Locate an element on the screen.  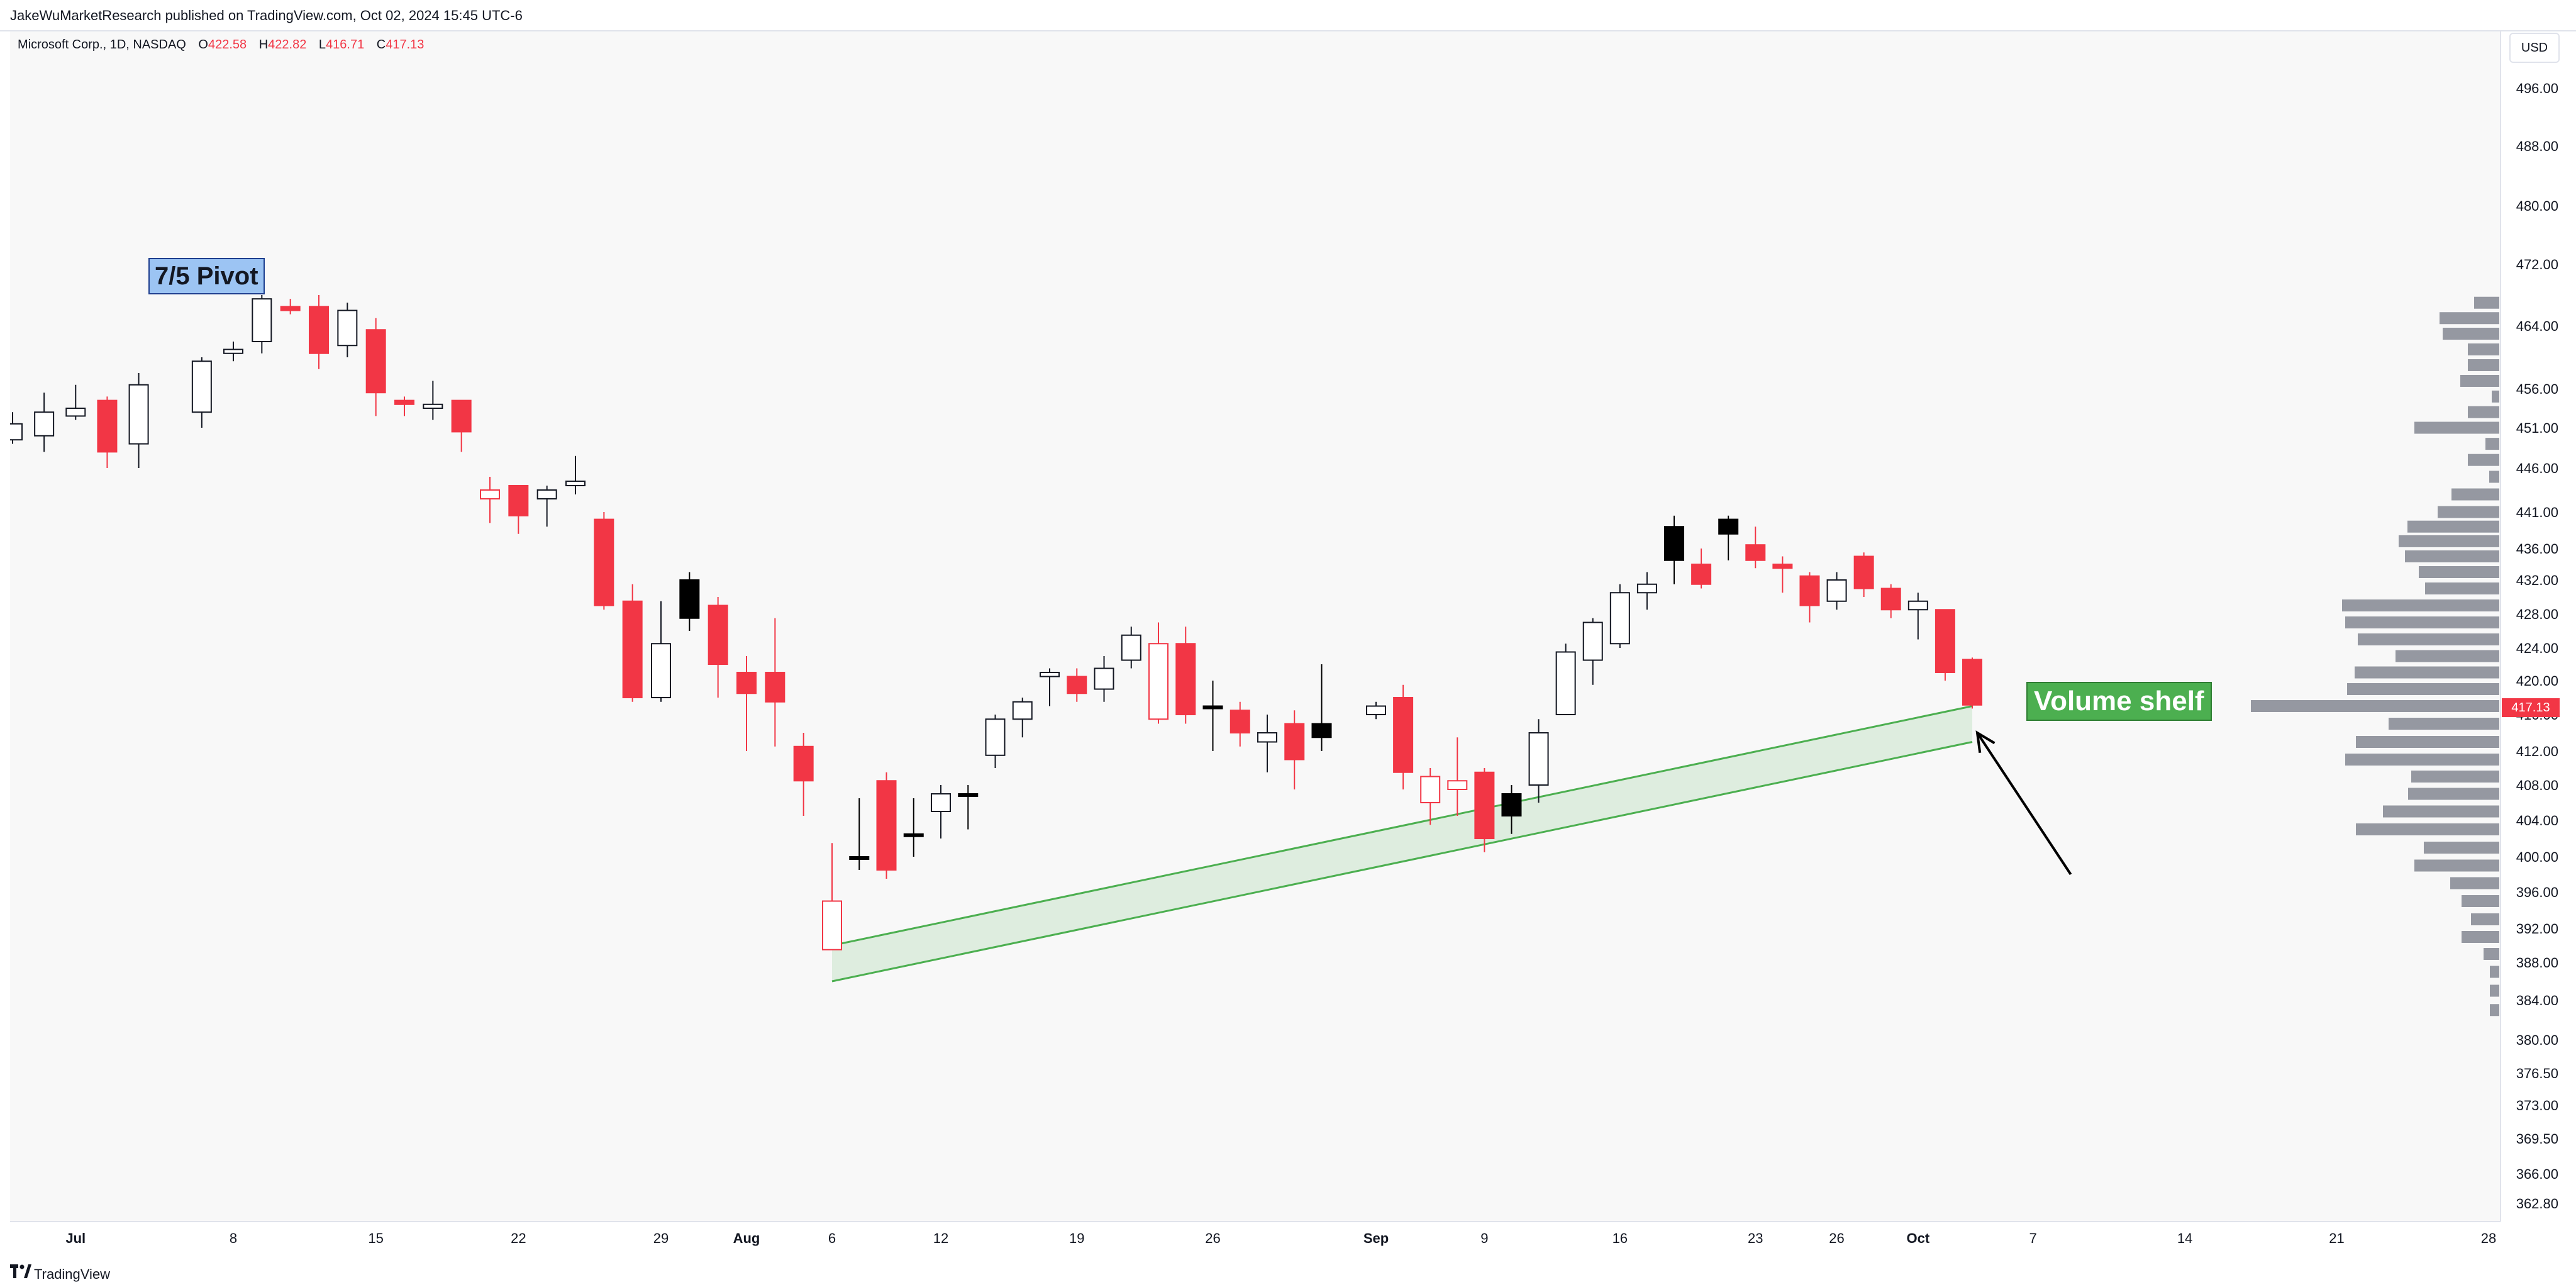
open-value: 422.58 is located at coordinates (227, 45).